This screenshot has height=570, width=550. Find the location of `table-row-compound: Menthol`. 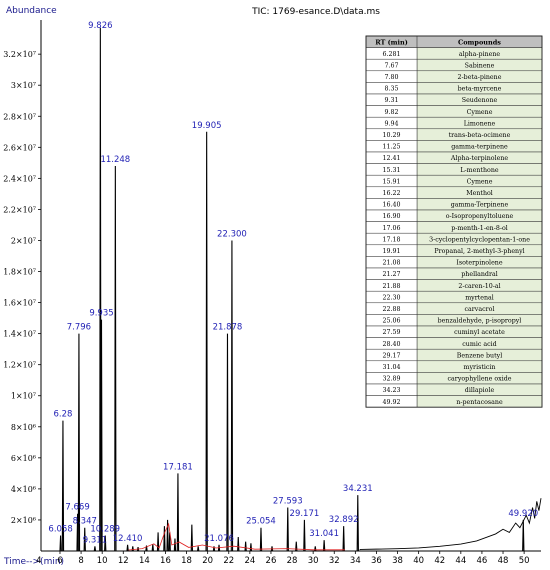

table-row-compound: Menthol is located at coordinates (479, 193).